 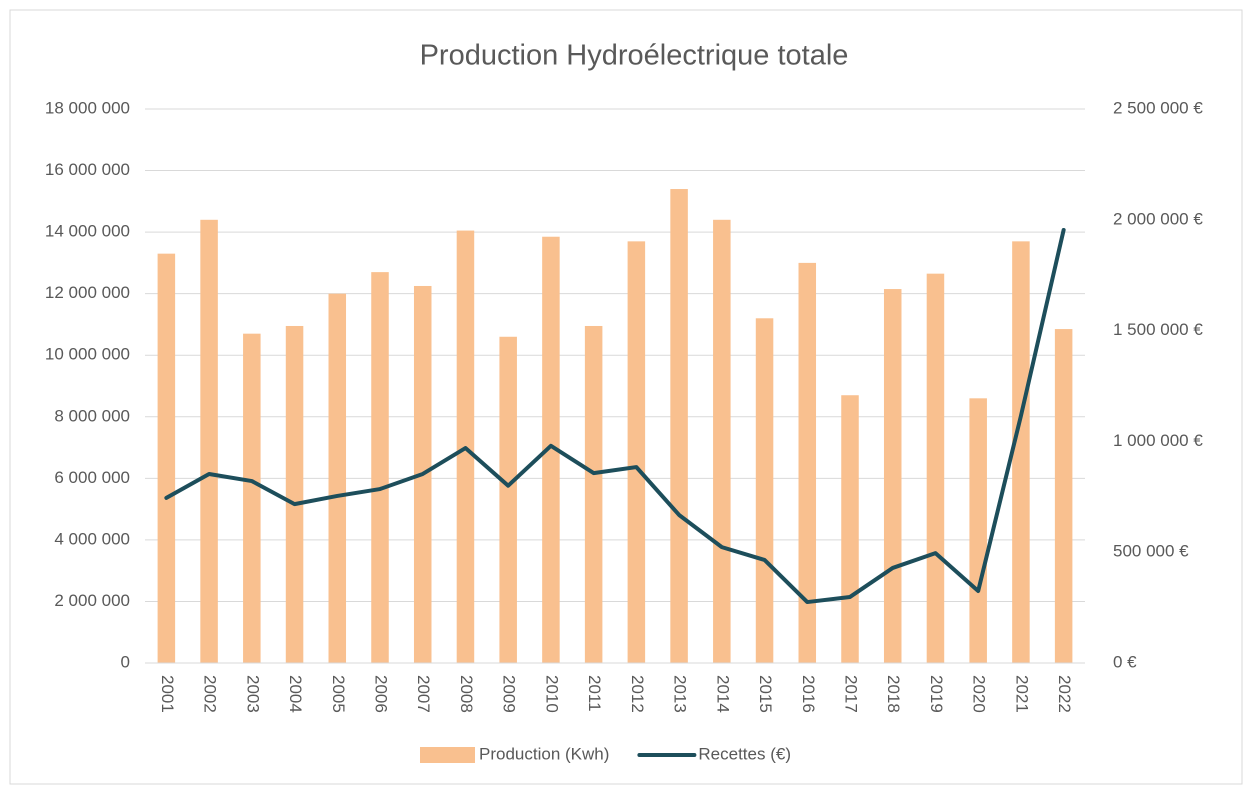 I want to click on x-tick-label: 2012, so click(x=637, y=694).